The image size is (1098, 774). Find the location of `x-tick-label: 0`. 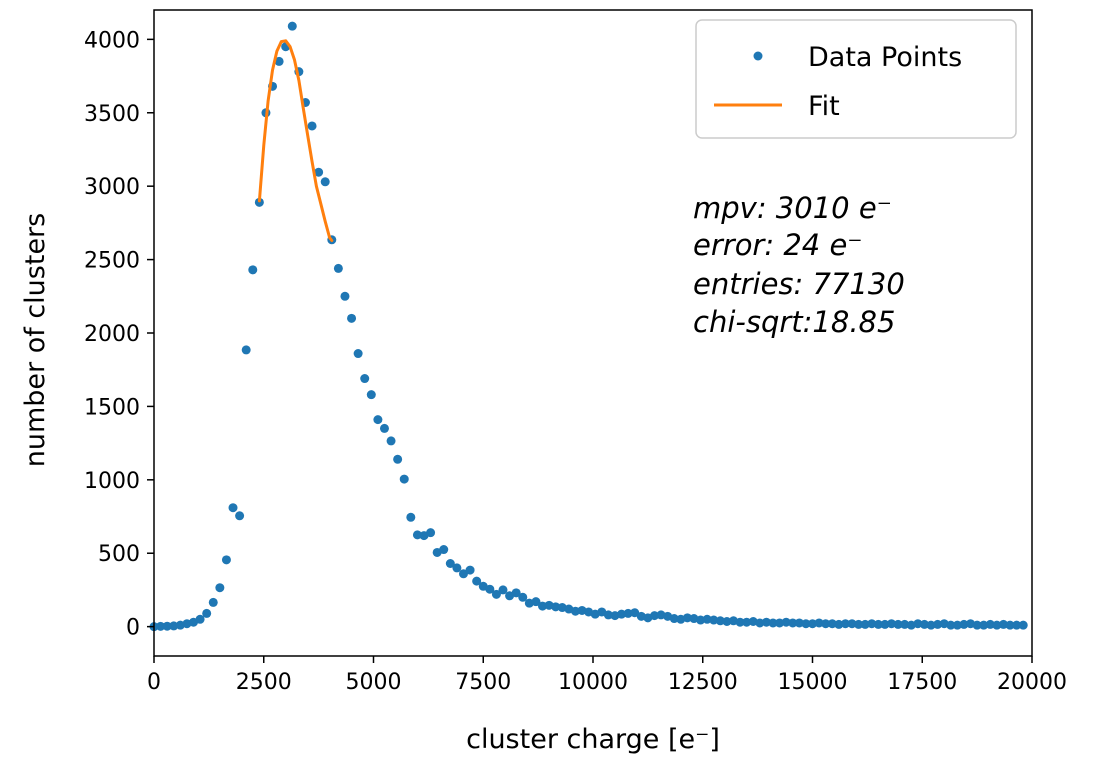

x-tick-label: 0 is located at coordinates (154, 682).